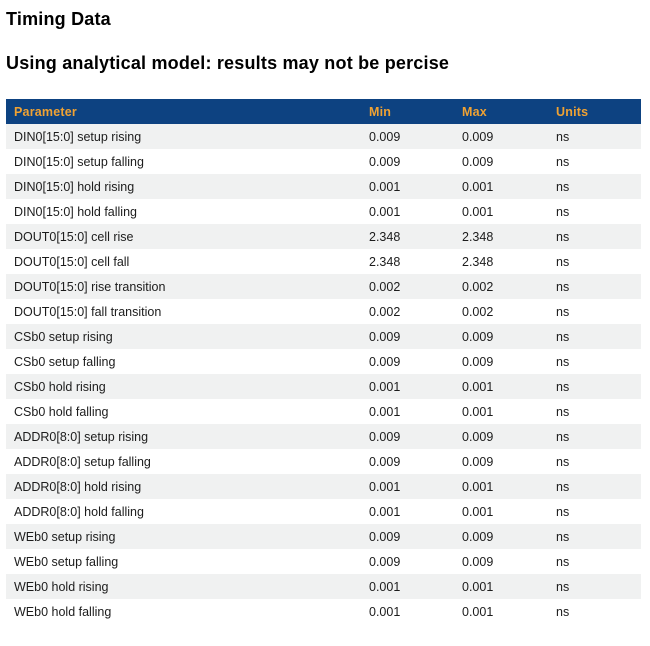 The image size is (650, 646). Describe the element at coordinates (78, 136) in the screenshot. I see `parameter-cell: DIN0[15:0] setup rising` at that location.